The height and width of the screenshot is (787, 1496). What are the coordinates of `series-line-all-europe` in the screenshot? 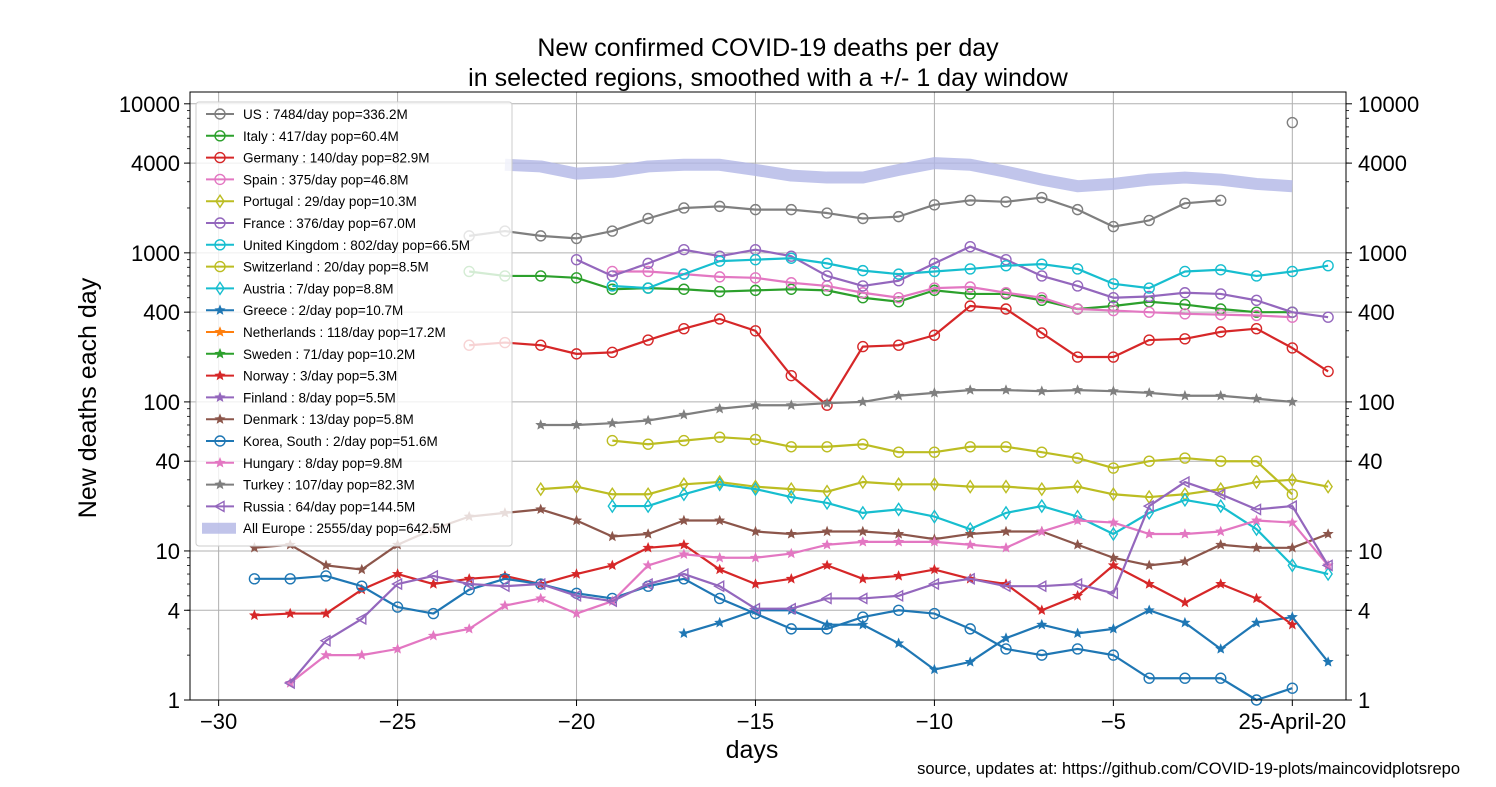 It's located at (898, 175).